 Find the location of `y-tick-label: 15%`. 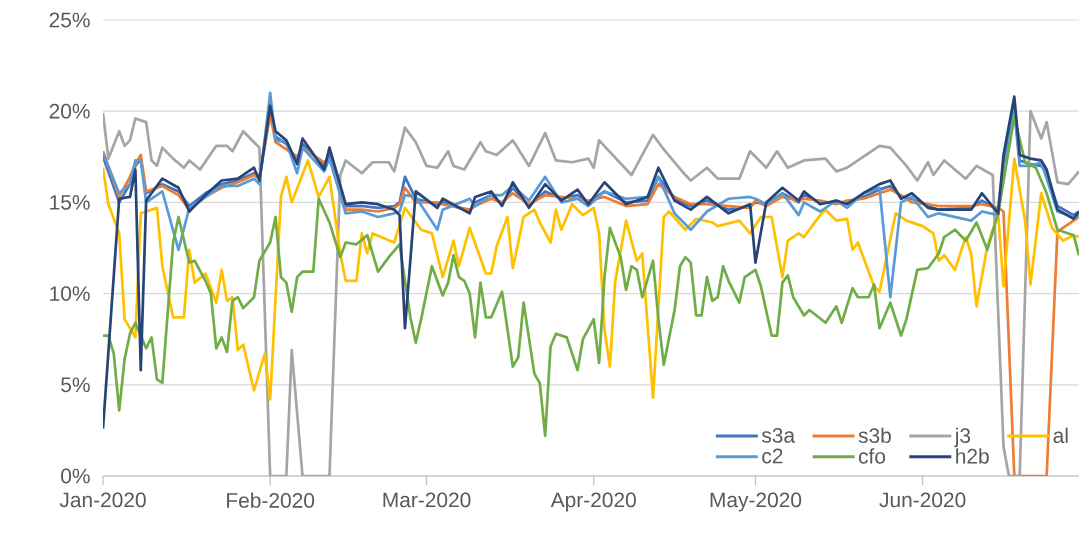

y-tick-label: 15% is located at coordinates (70, 202).